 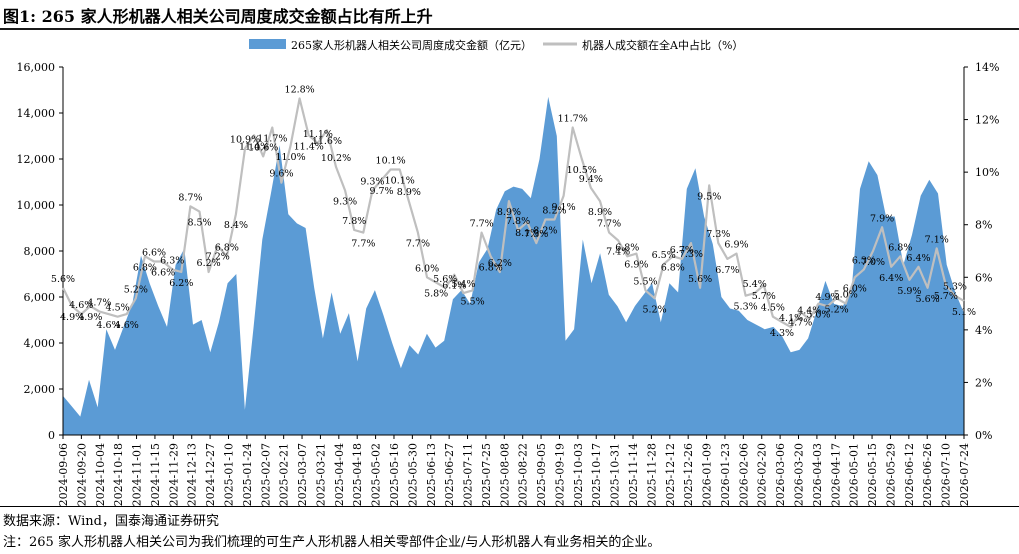 What do you see at coordinates (964, 312) in the screenshot?
I see `share-data-label: 5.1%` at bounding box center [964, 312].